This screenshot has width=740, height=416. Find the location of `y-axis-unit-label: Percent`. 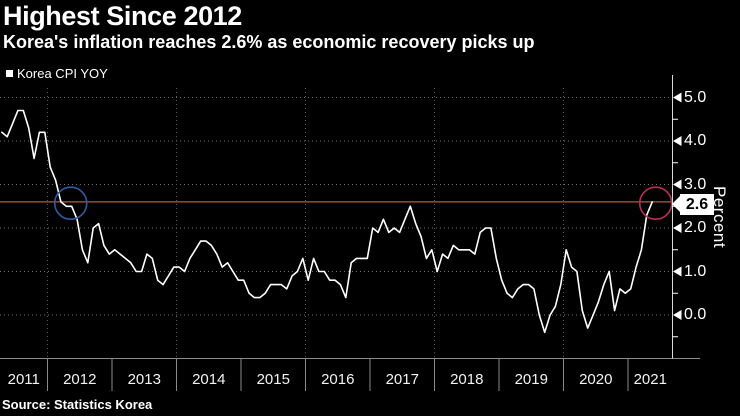

y-axis-unit-label: Percent is located at coordinates (719, 217).